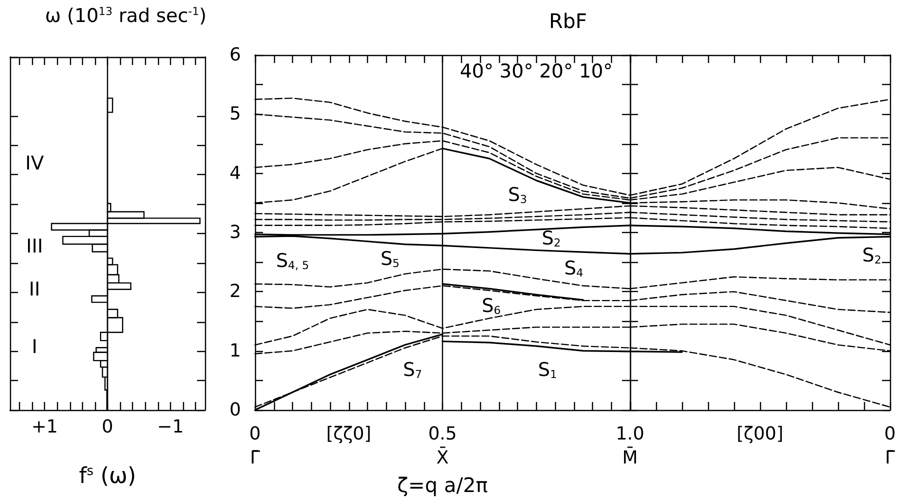  What do you see at coordinates (548, 369) in the screenshot?
I see `annotation: S1` at bounding box center [548, 369].